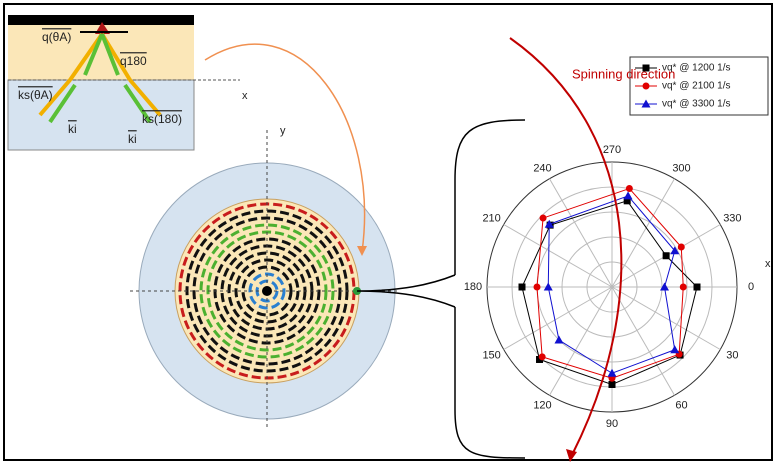  I want to click on annotation: Spinning direction, so click(623, 73).